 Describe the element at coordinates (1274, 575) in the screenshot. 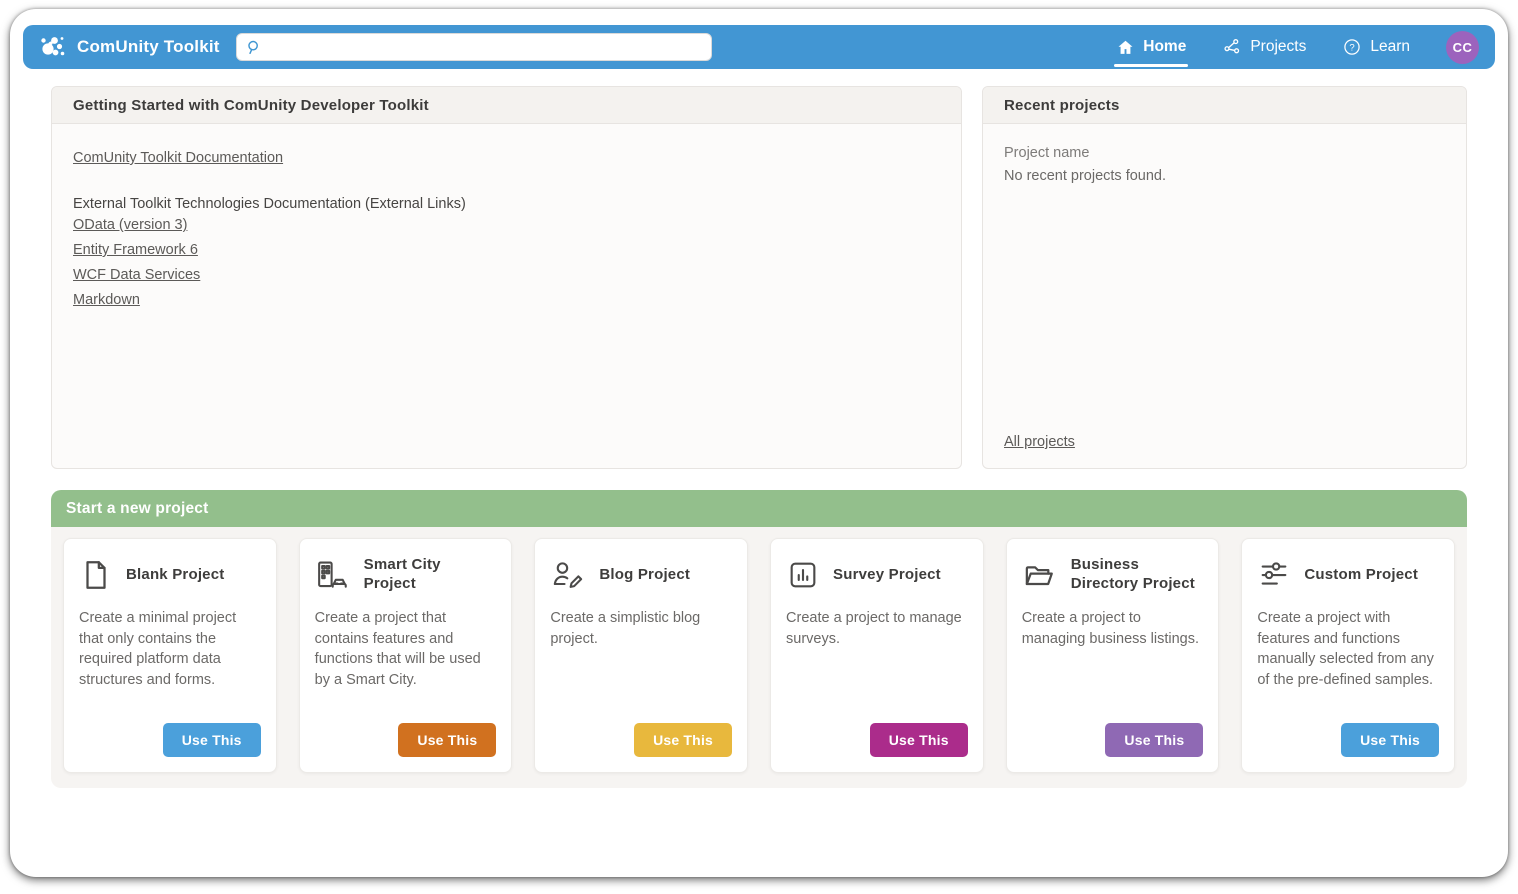

I see `custom-sliders-icon` at that location.